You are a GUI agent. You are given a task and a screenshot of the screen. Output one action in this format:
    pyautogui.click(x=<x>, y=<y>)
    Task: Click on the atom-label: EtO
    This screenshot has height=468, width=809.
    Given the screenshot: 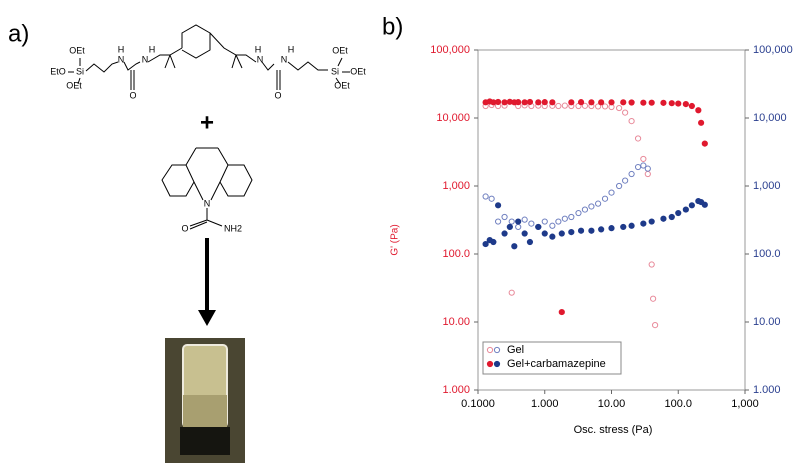 What is the action you would take?
    pyautogui.click(x=58, y=71)
    